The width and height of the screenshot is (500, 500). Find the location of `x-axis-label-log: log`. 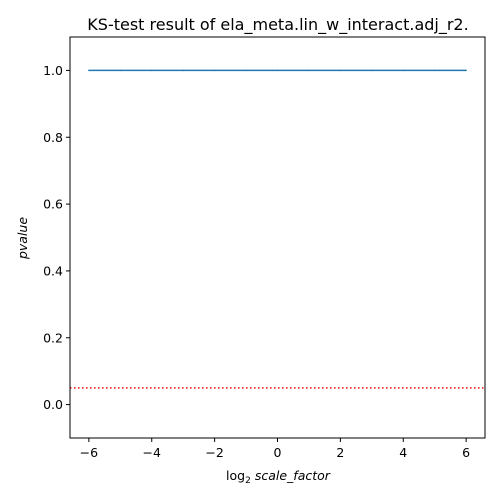

x-axis-label-log: log is located at coordinates (235, 475).